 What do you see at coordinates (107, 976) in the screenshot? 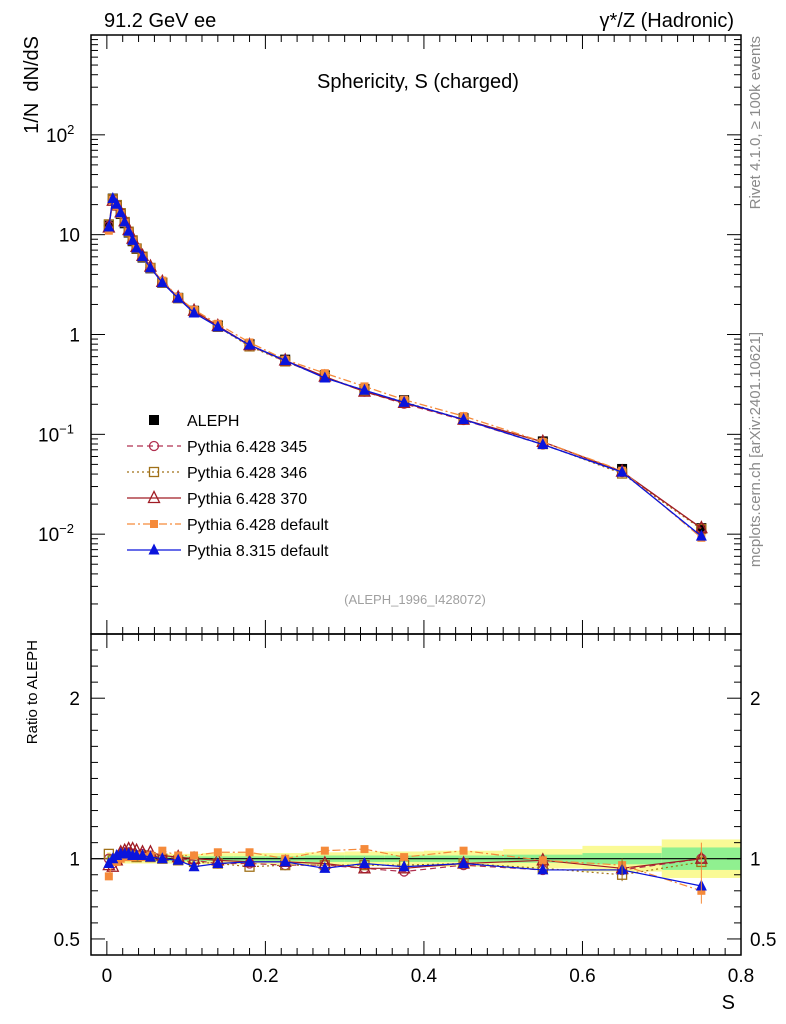
I see `x-tick-label: 0` at bounding box center [107, 976].